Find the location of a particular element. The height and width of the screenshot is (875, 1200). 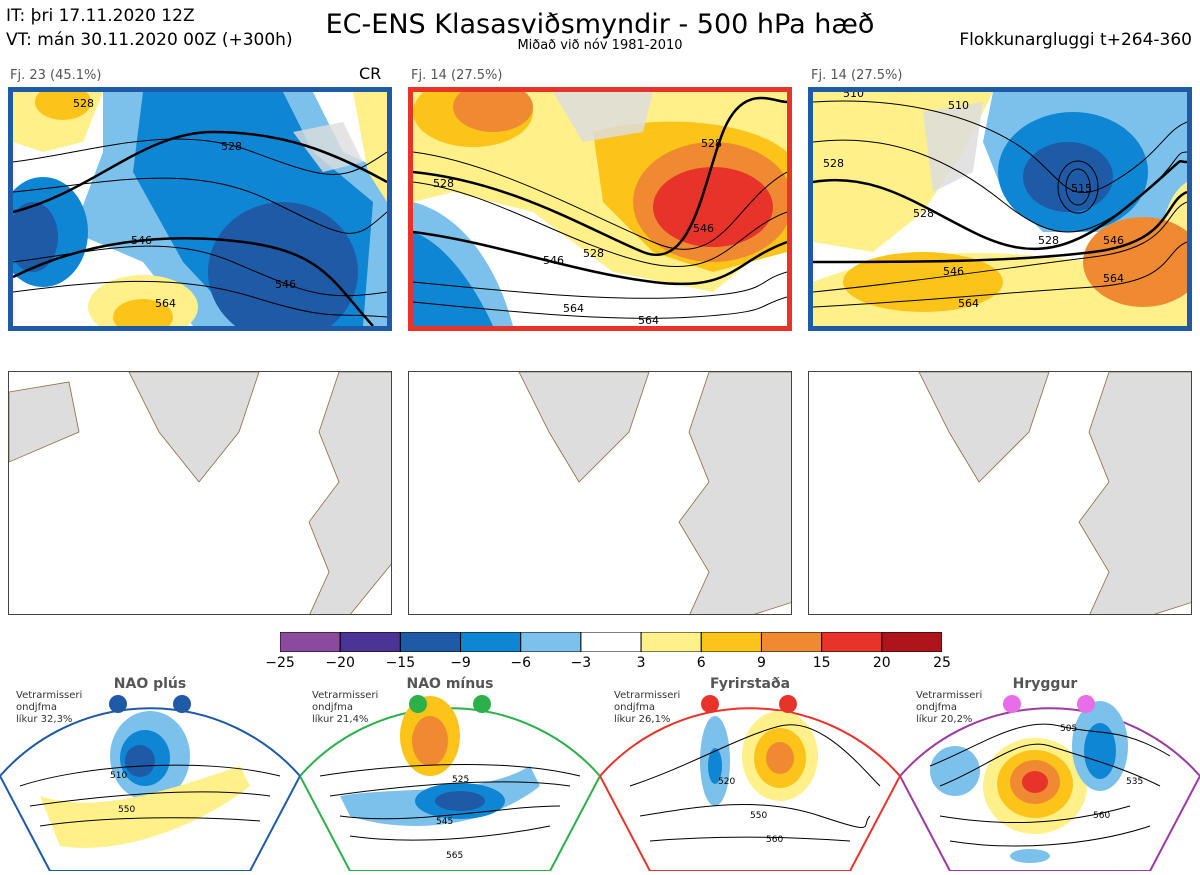

contour-label: 545 is located at coordinates (444, 822).